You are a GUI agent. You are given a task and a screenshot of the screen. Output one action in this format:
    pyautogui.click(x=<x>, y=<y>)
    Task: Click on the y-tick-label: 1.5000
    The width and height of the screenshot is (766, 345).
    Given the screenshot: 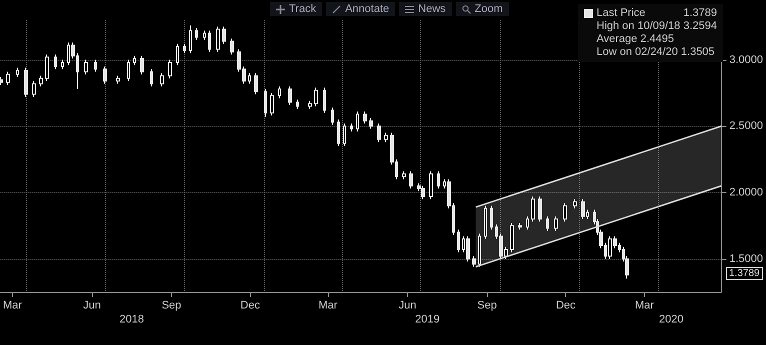 What is the action you would take?
    pyautogui.click(x=746, y=258)
    